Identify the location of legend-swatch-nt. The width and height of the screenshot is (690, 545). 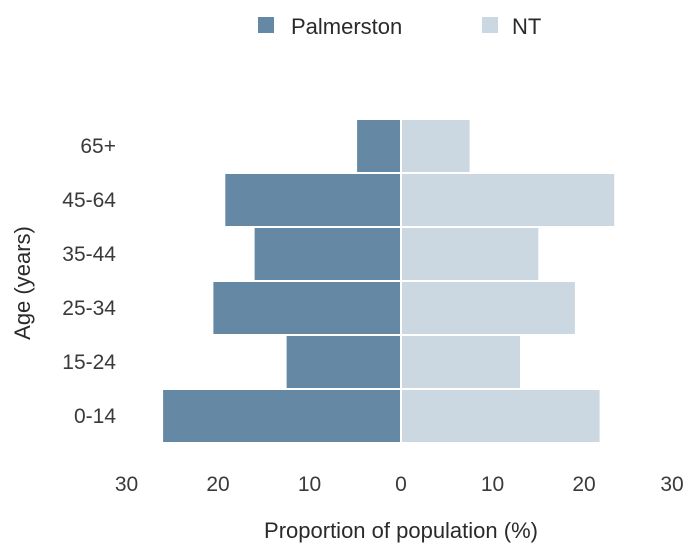
(490, 25).